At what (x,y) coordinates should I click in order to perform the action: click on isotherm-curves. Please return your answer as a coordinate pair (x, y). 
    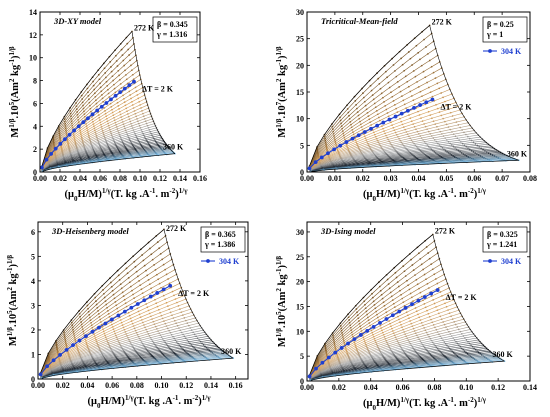
    Looking at the image, I should click on (414, 98).